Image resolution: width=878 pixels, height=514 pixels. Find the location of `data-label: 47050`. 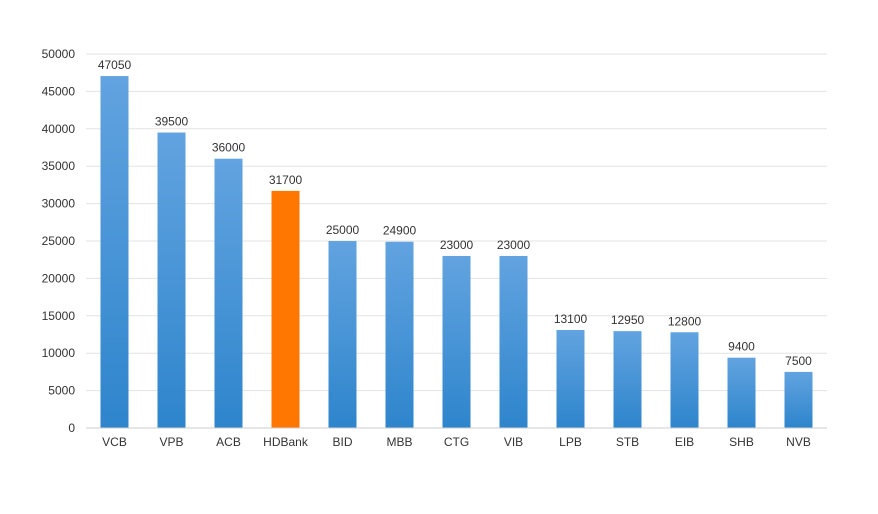

data-label: 47050 is located at coordinates (115, 65).